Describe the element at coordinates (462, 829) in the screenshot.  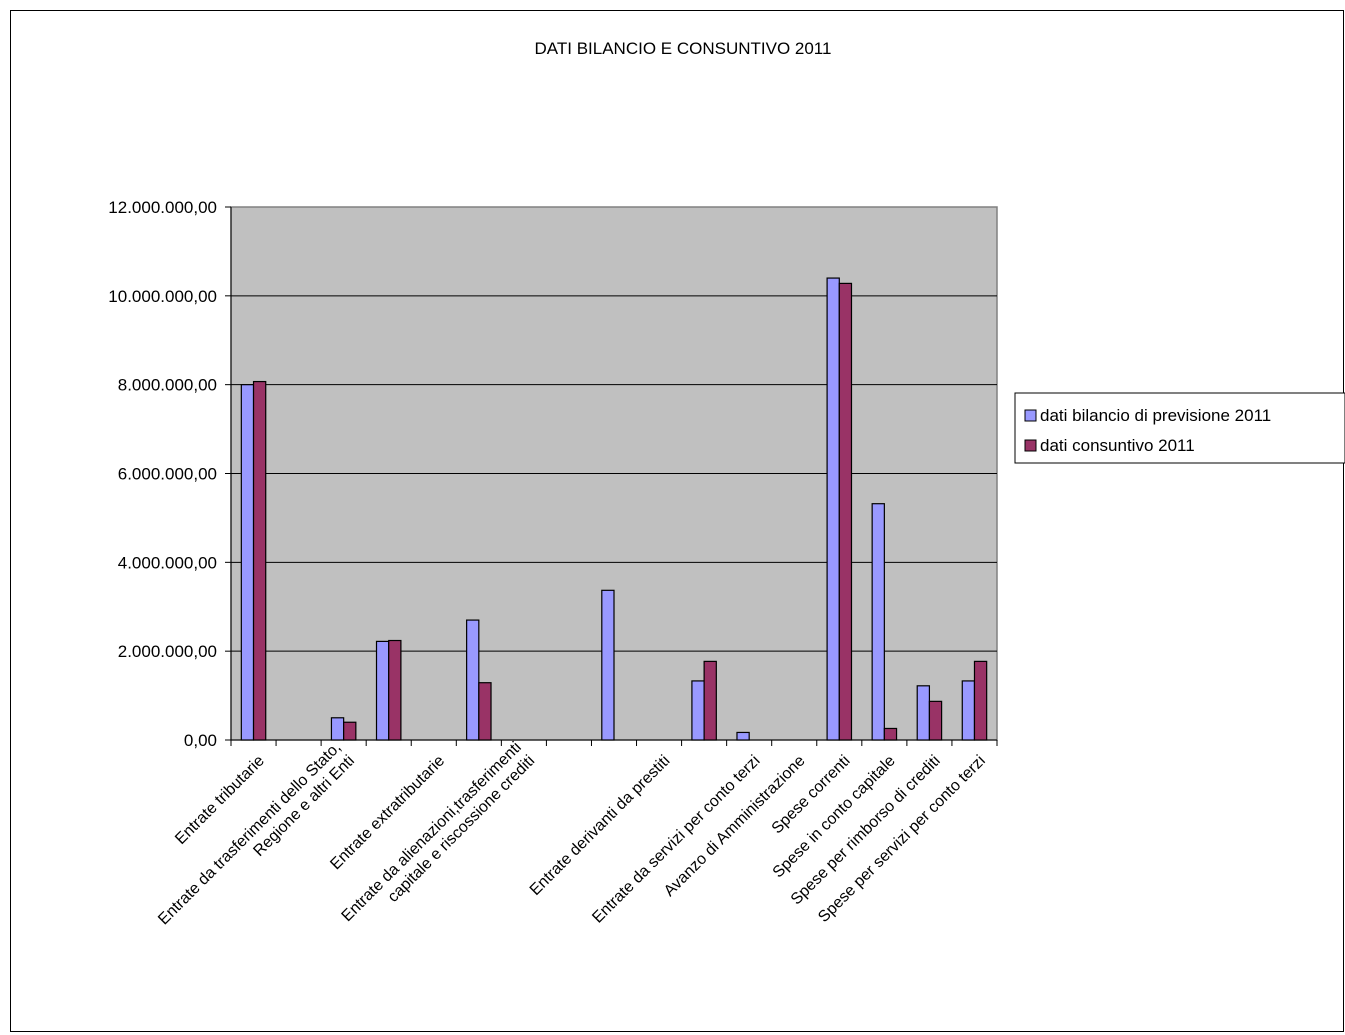
I see `x-category-label-line: capitale e riscossione crediti` at that location.